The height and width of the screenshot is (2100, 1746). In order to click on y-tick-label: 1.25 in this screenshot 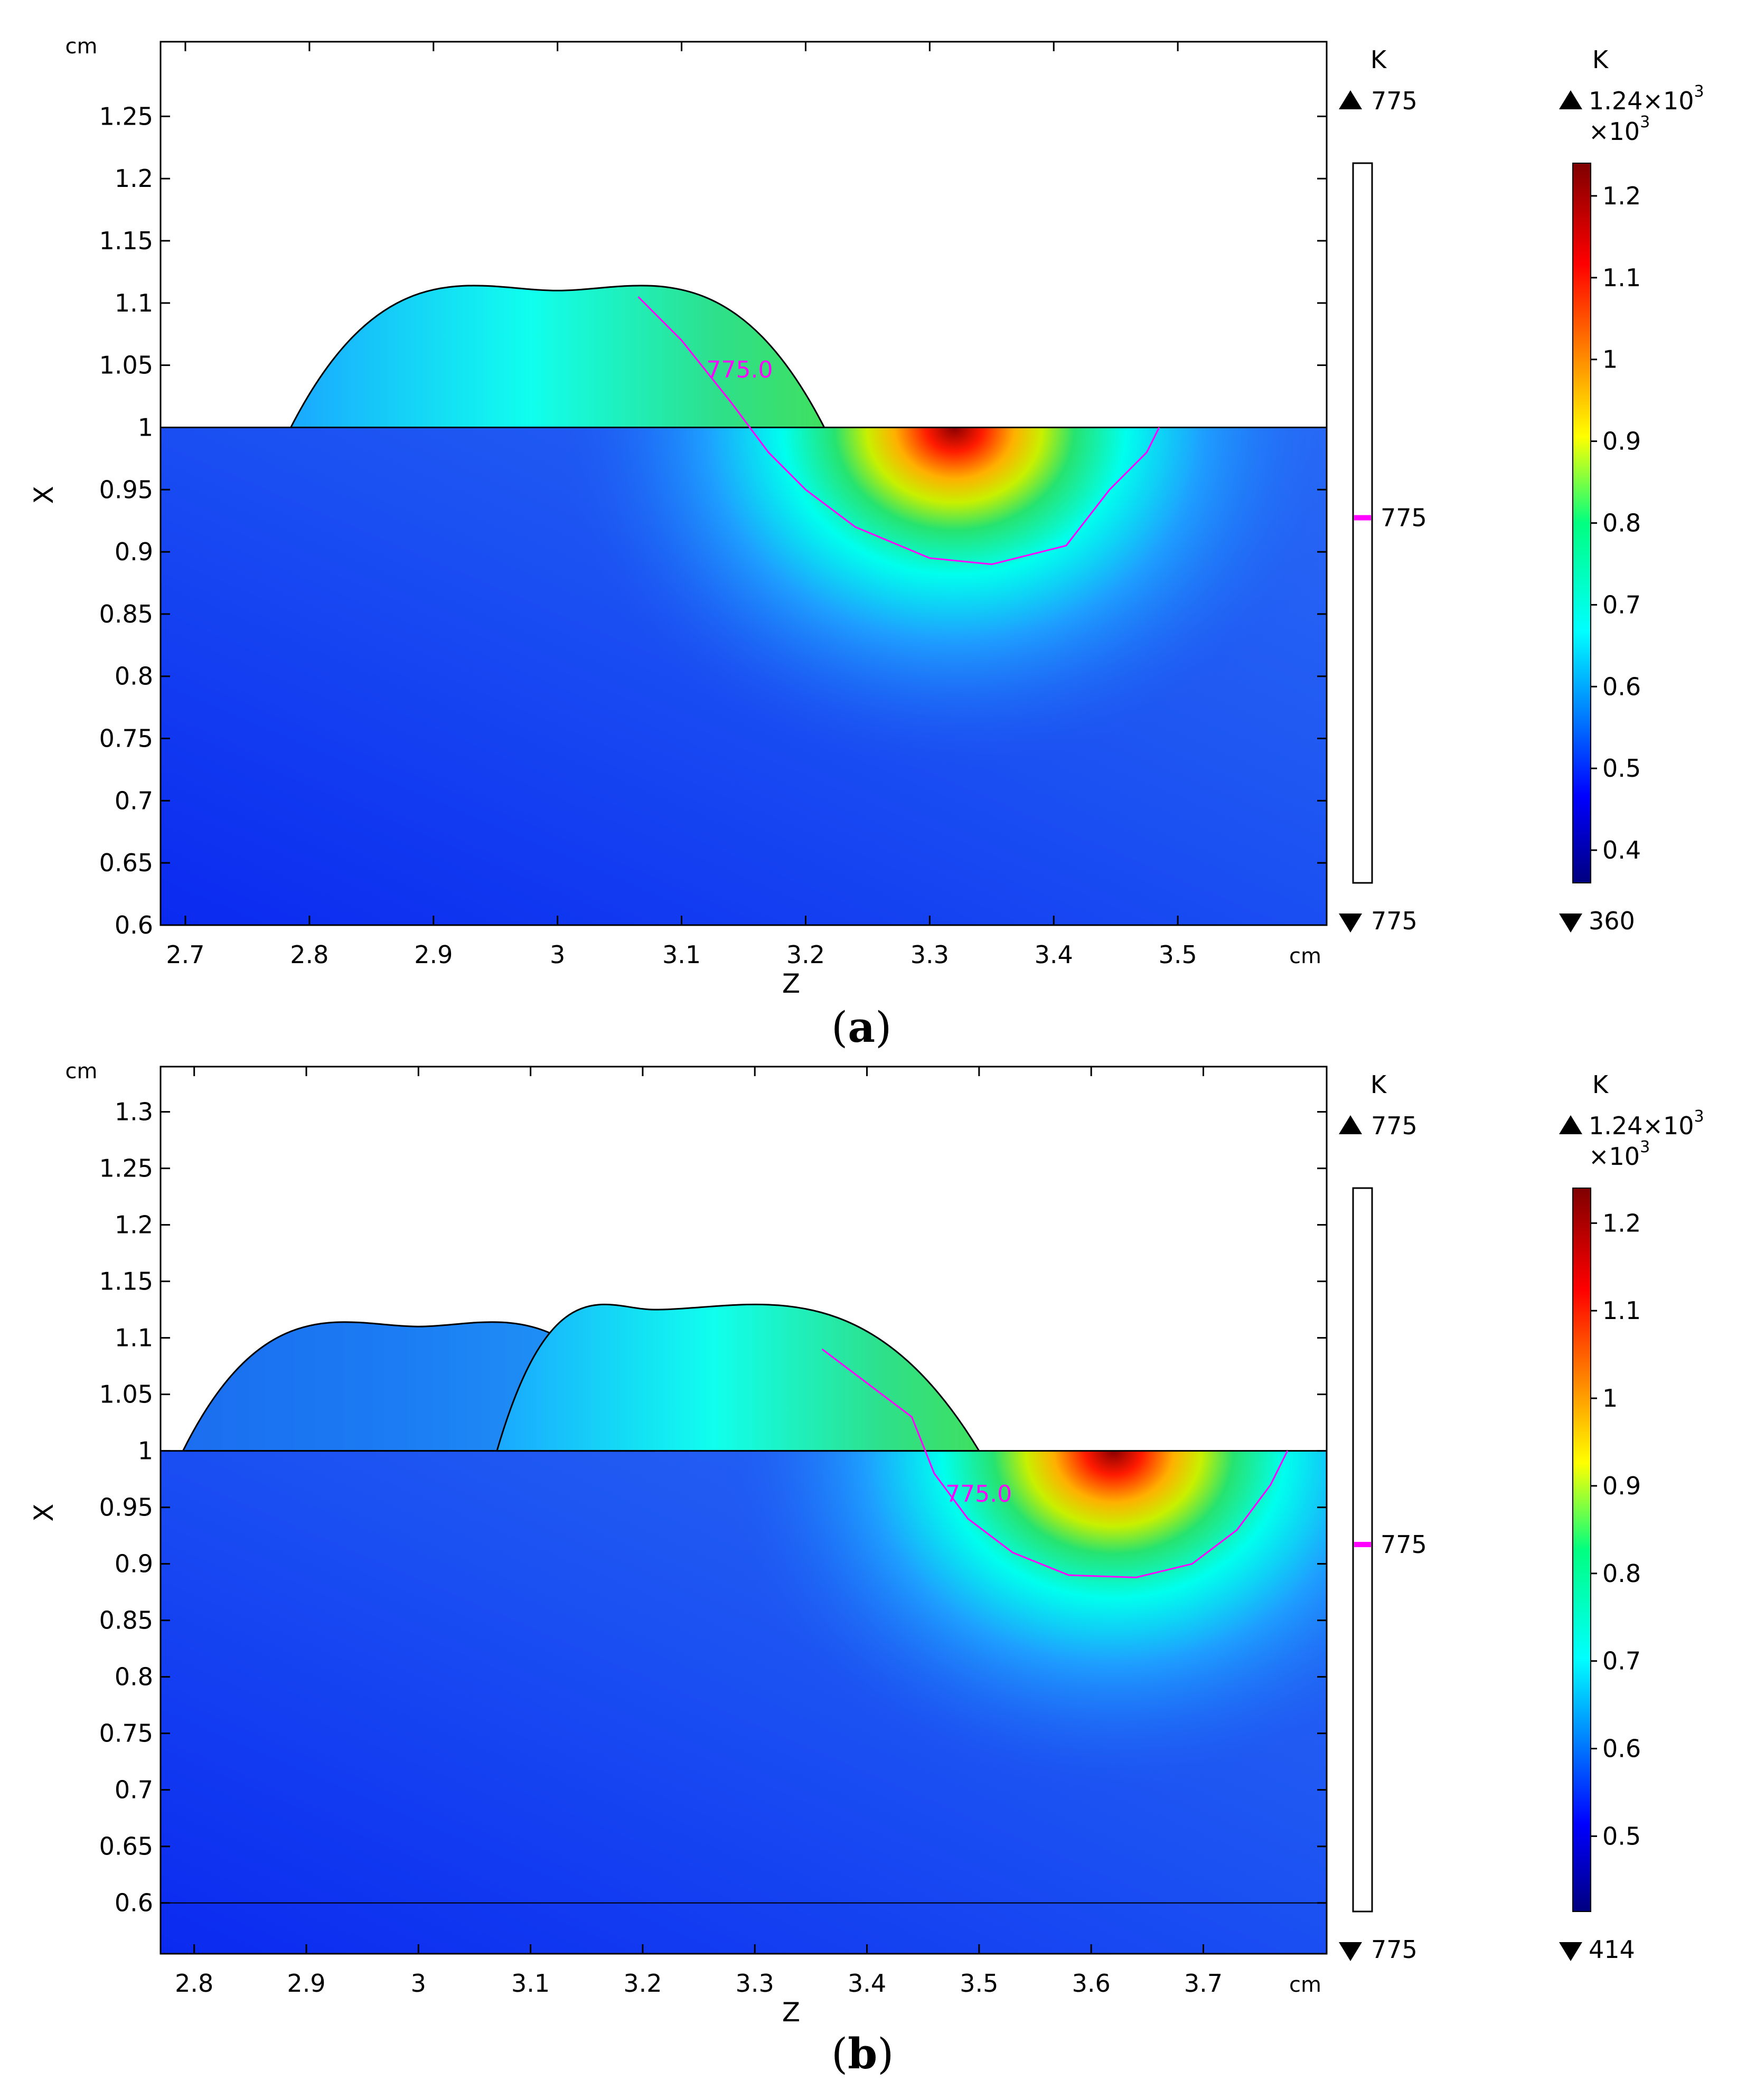, I will do `click(126, 116)`.